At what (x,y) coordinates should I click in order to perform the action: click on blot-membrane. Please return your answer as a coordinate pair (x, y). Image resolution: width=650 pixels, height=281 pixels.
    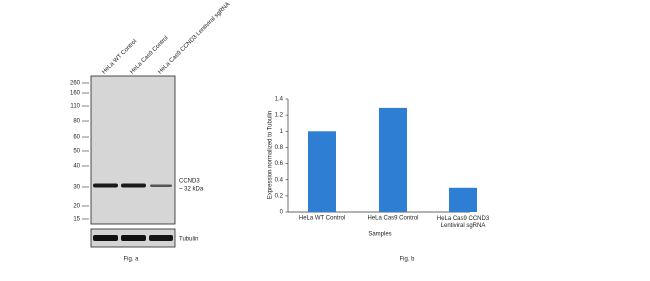
    Looking at the image, I should click on (133, 150).